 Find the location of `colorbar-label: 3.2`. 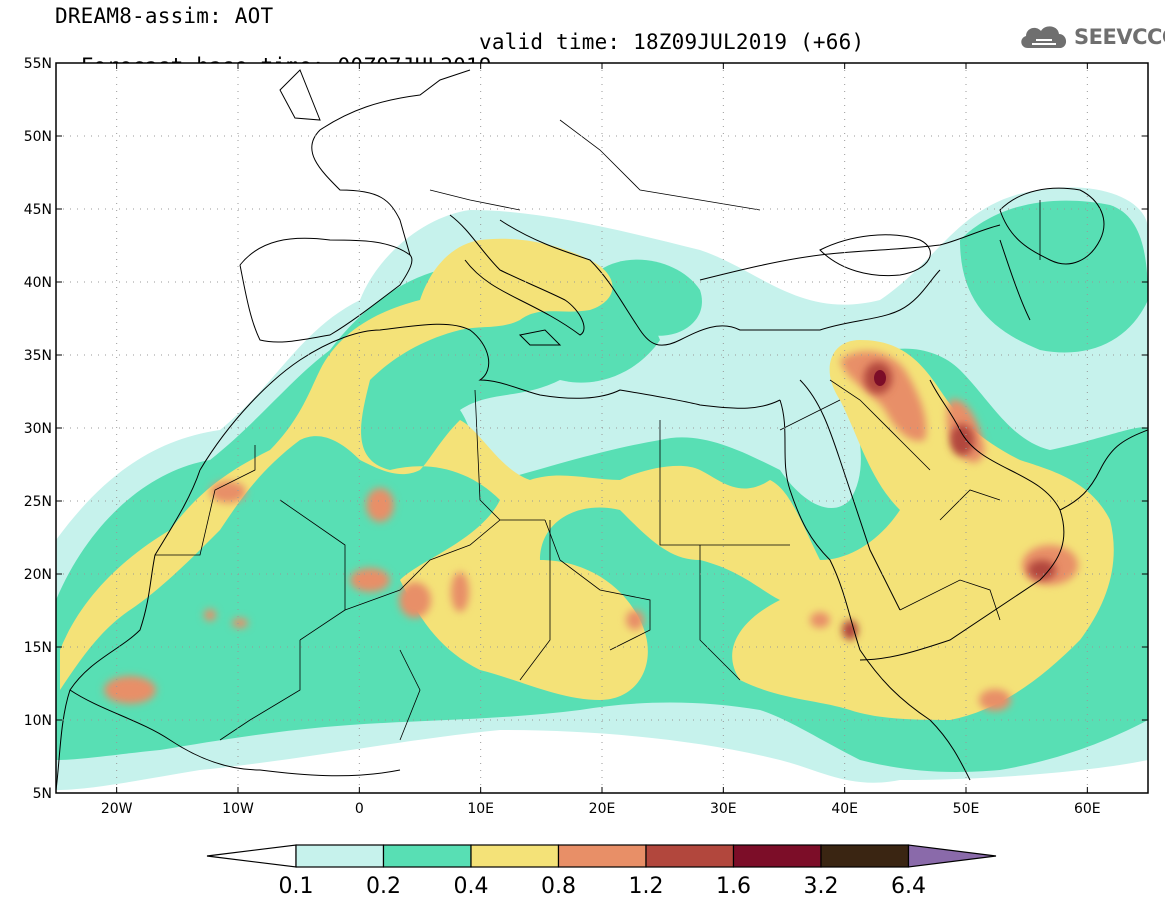

colorbar-label: 3.2 is located at coordinates (821, 886).